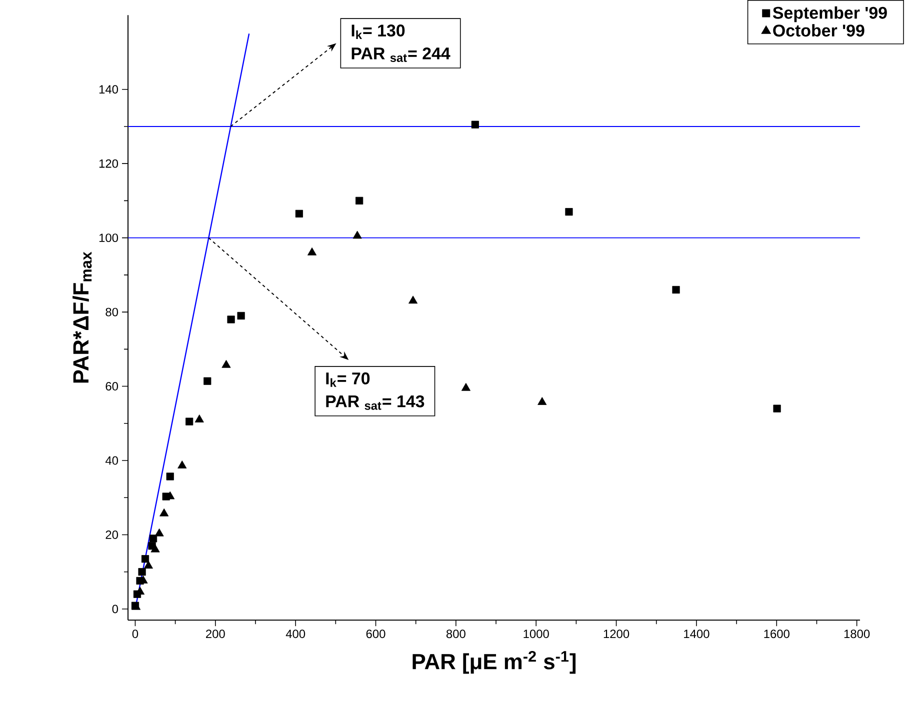 The height and width of the screenshot is (708, 923). Describe the element at coordinates (376, 634) in the screenshot. I see `x-tick-label: 600` at that location.